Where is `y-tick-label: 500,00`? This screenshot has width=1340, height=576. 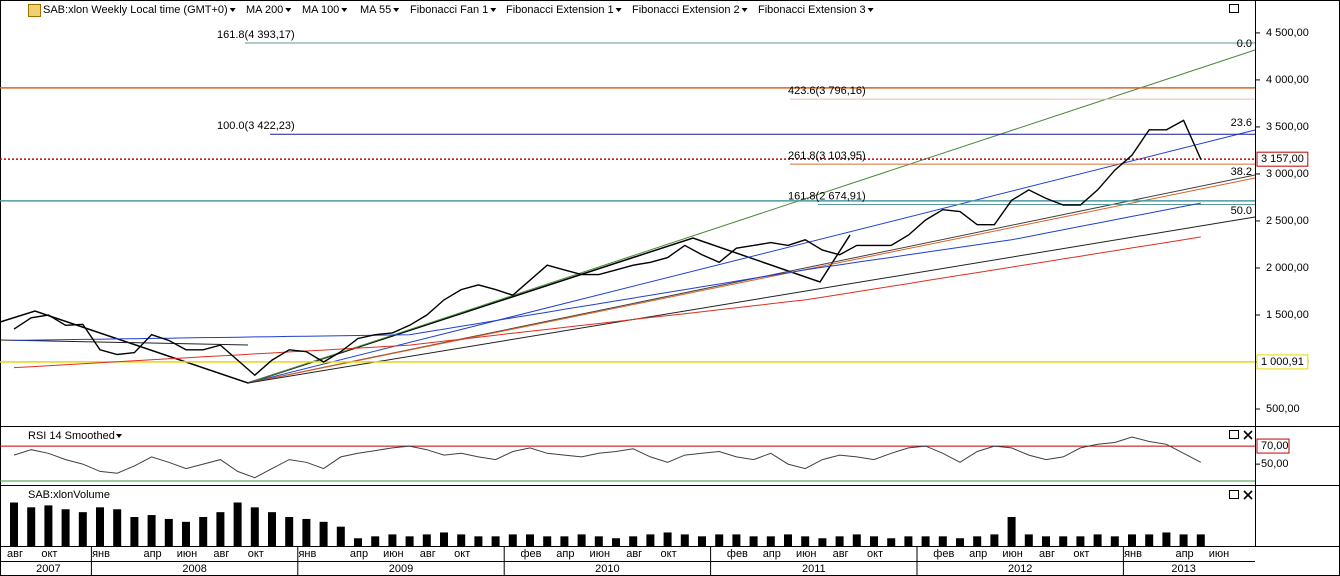
y-tick-label: 500,00 is located at coordinates (1283, 409).